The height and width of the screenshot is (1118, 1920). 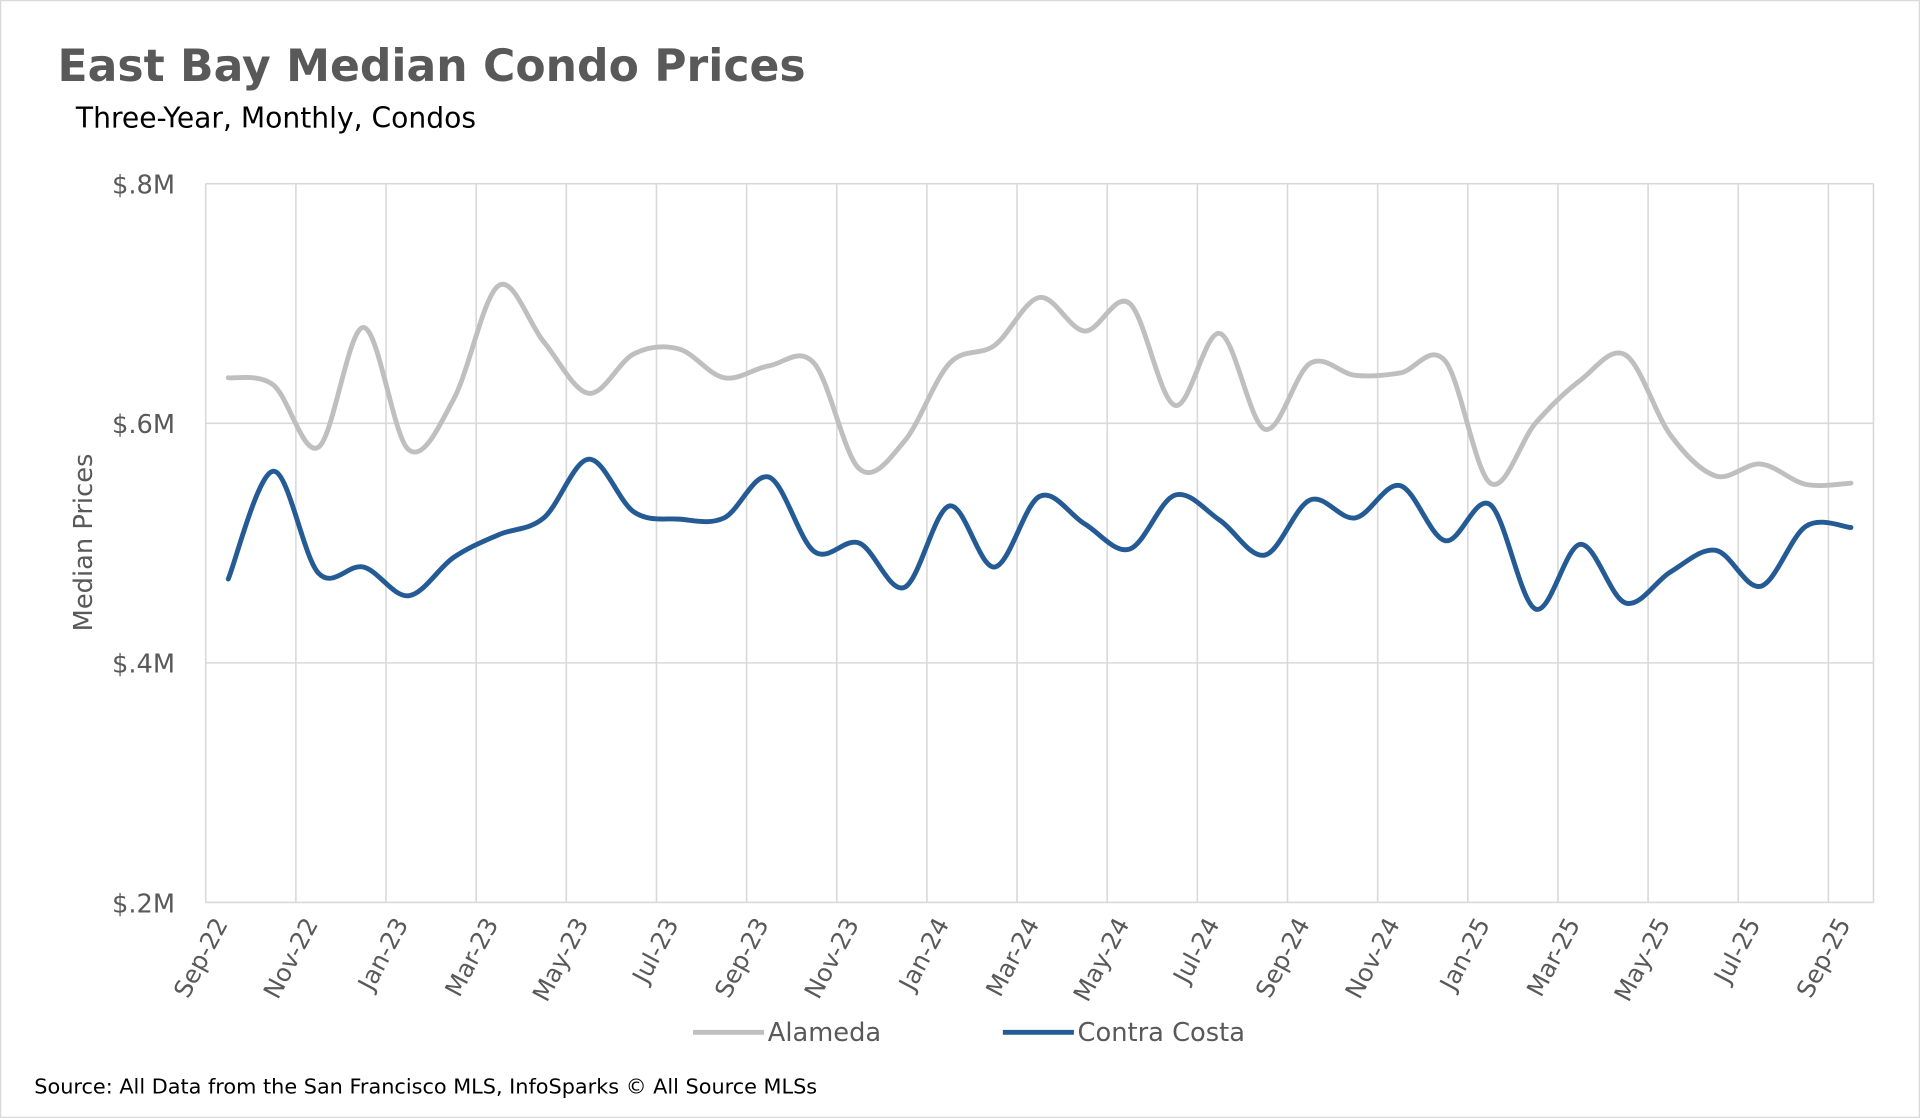 I want to click on series-line, so click(x=1039, y=534).